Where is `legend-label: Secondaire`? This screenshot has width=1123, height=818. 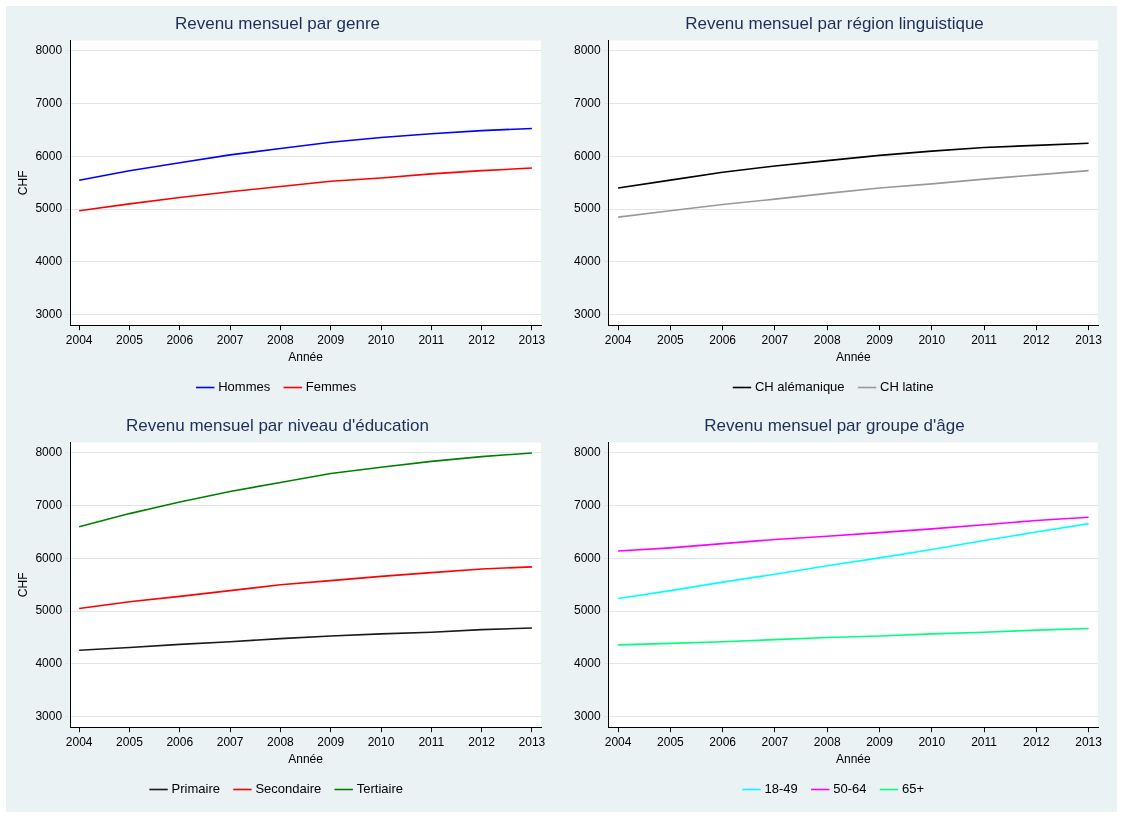 legend-label: Secondaire is located at coordinates (288, 789).